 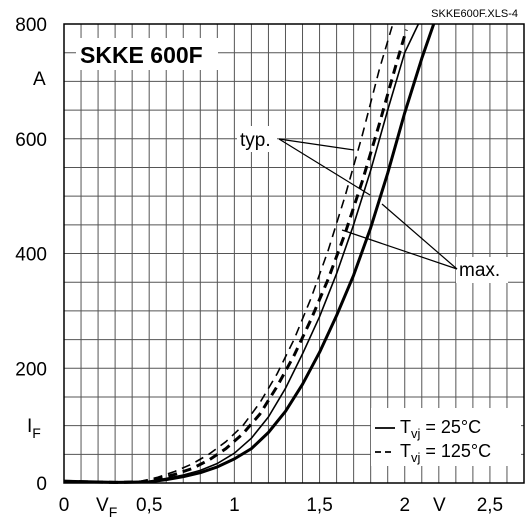 What do you see at coordinates (113, 511) in the screenshot?
I see `x-axis-label-sub: F` at bounding box center [113, 511].